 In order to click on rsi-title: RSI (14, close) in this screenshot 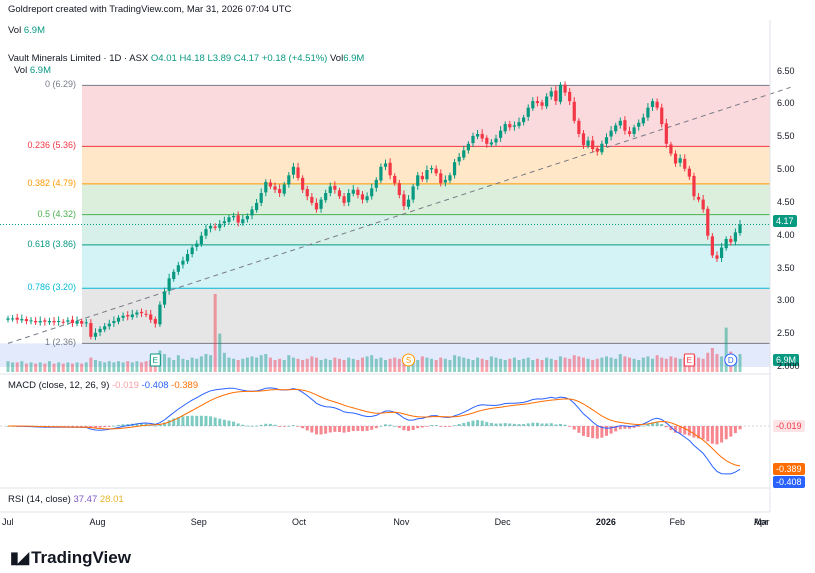, I will do `click(39, 499)`.